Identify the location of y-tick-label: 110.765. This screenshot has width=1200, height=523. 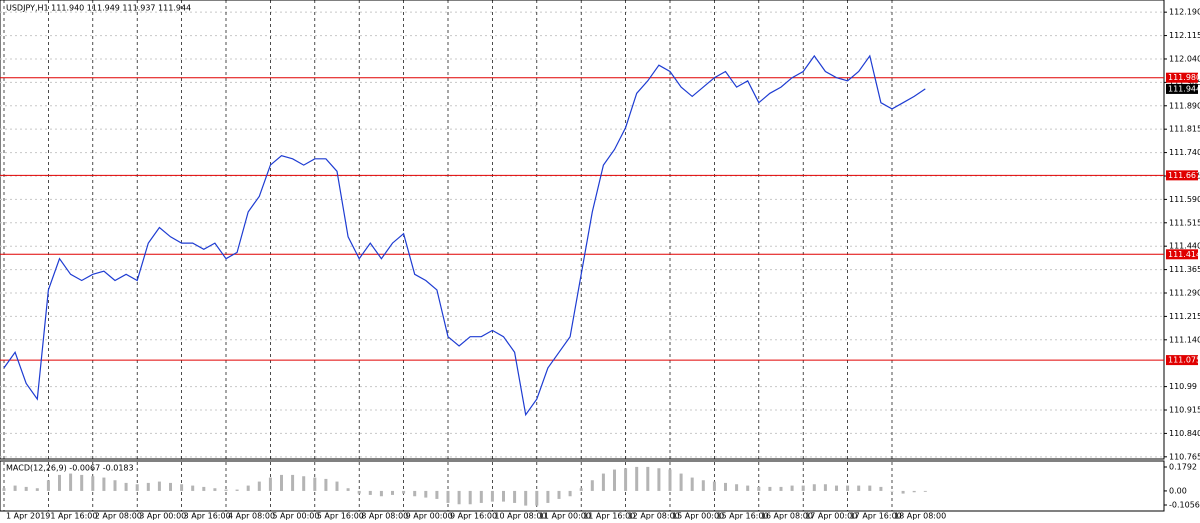
(1184, 456).